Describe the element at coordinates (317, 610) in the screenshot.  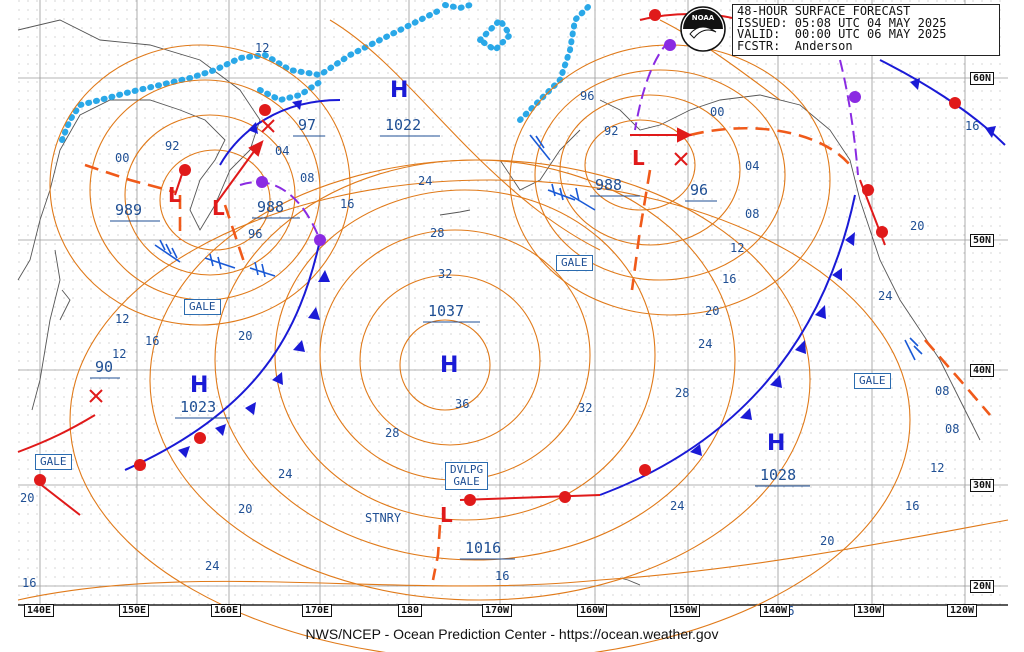
I see `lon-label: 170E` at that location.